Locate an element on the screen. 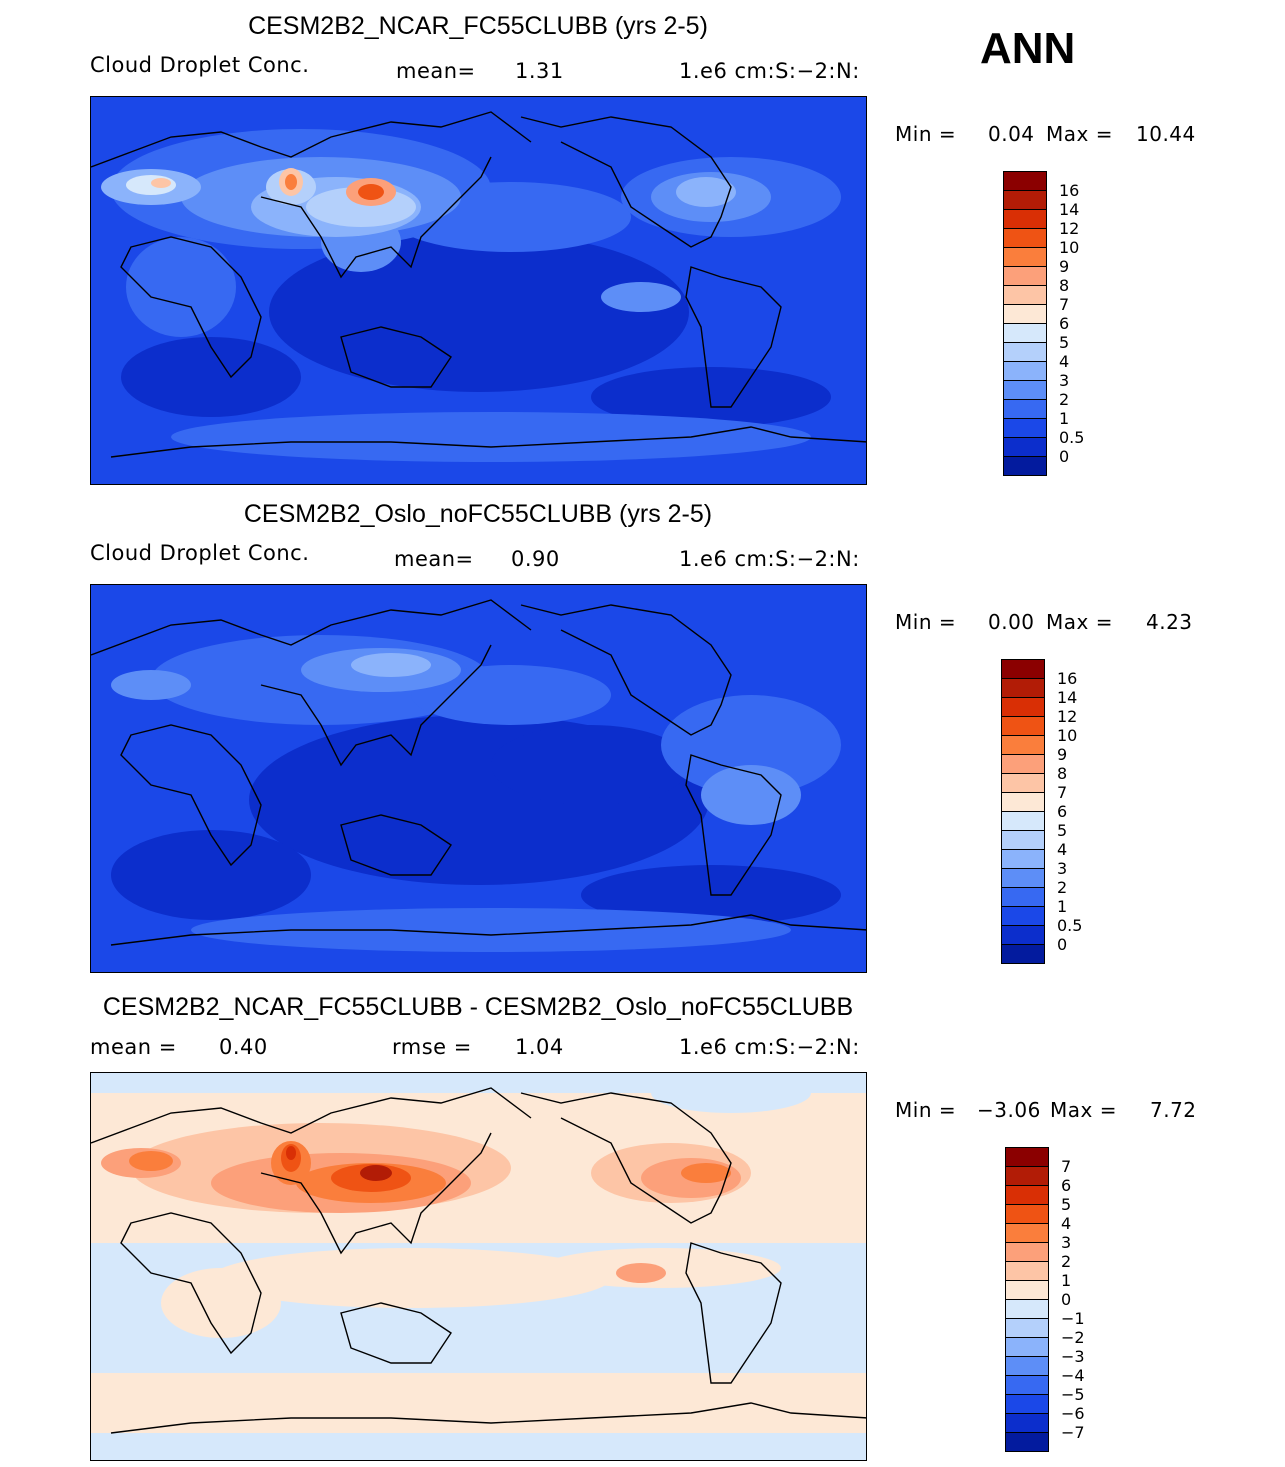 The image size is (1285, 1467). panel2-stat-label: mean= is located at coordinates (434, 559).